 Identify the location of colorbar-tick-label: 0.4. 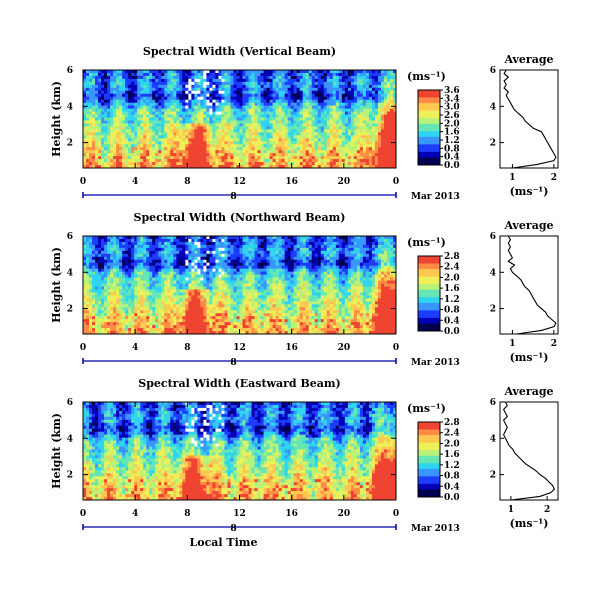
(452, 487).